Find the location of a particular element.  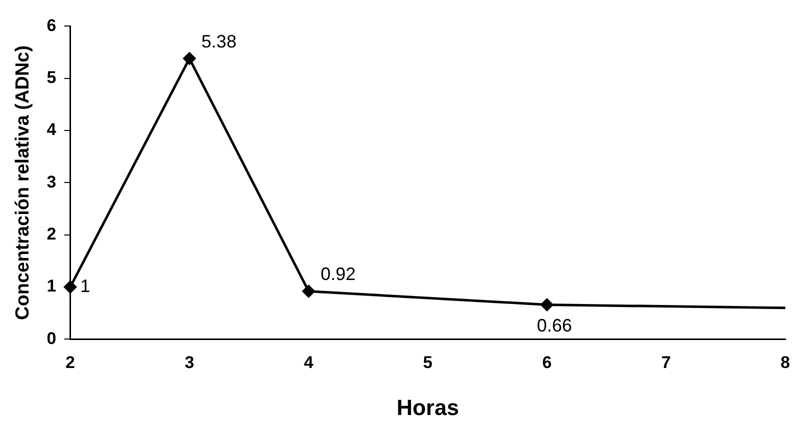

y-tick-label: 6 is located at coordinates (51, 25).